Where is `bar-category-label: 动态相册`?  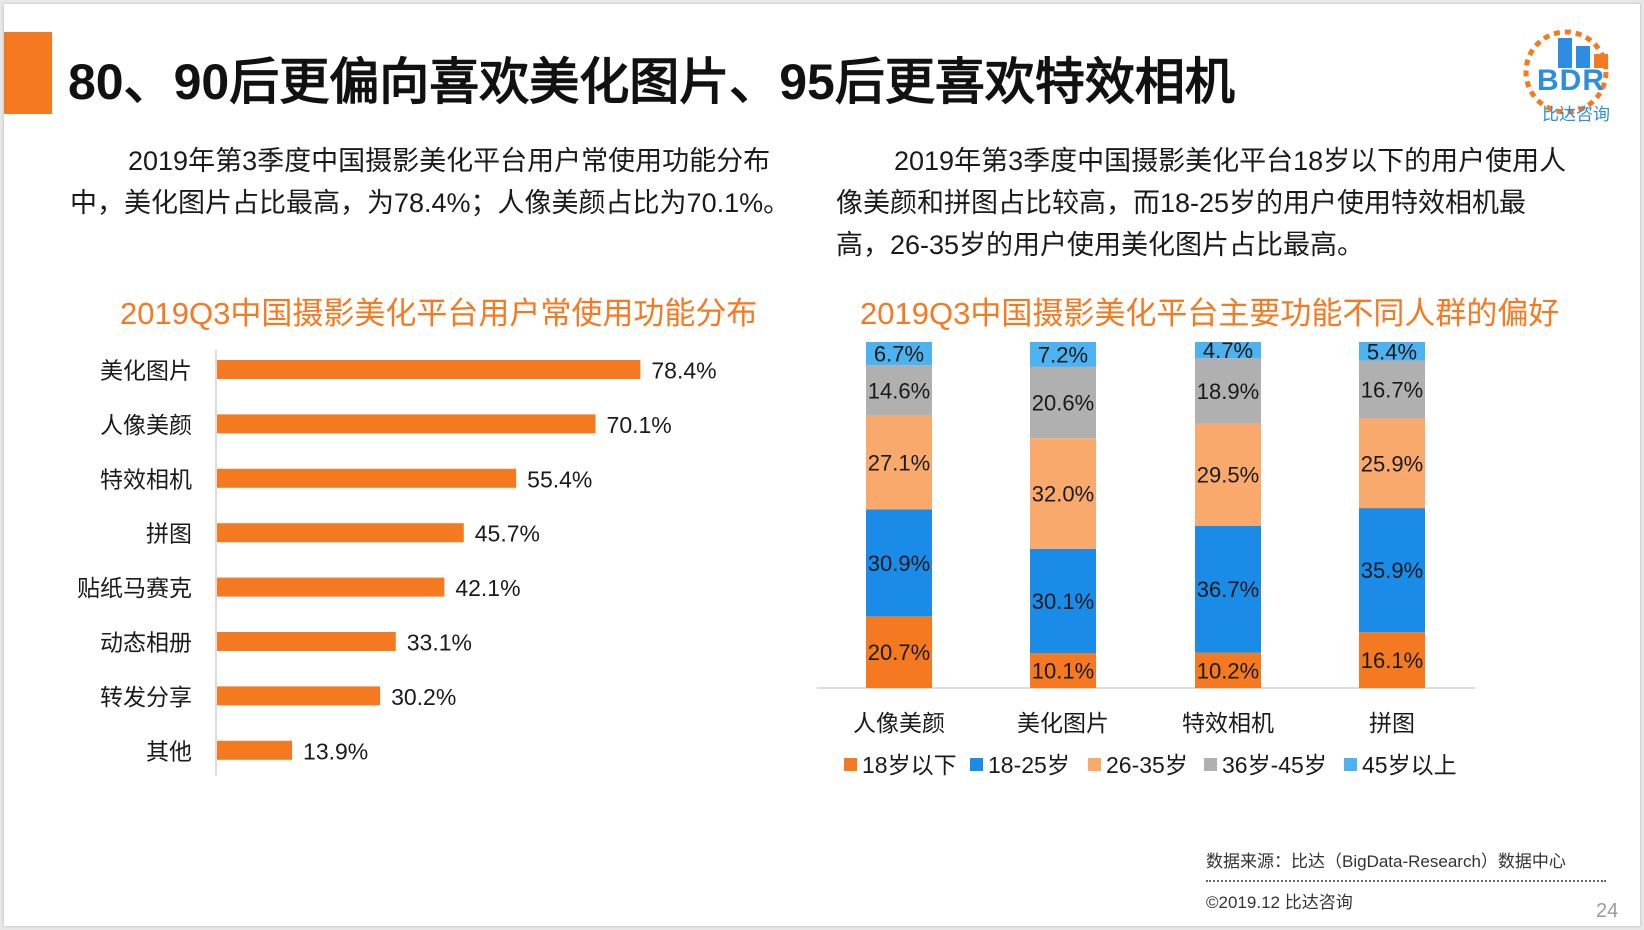
bar-category-label: 动态相册 is located at coordinates (146, 643).